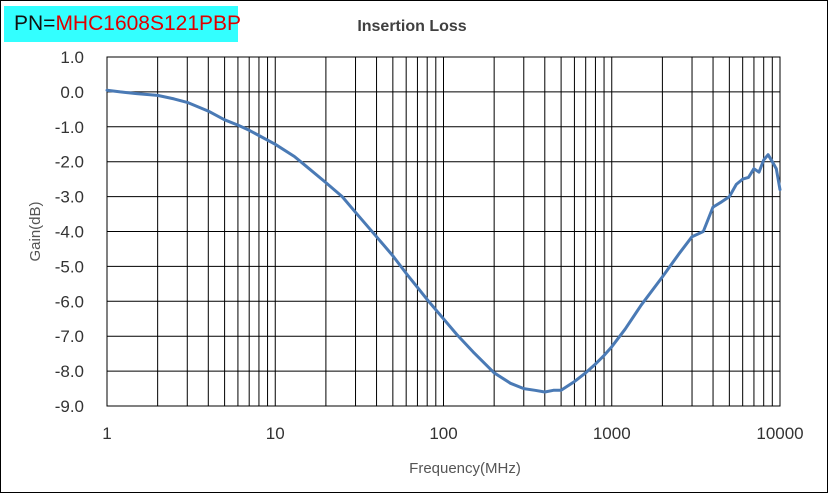 The image size is (828, 493). Describe the element at coordinates (69, 197) in the screenshot. I see `y-tick-label: -3.0` at that location.